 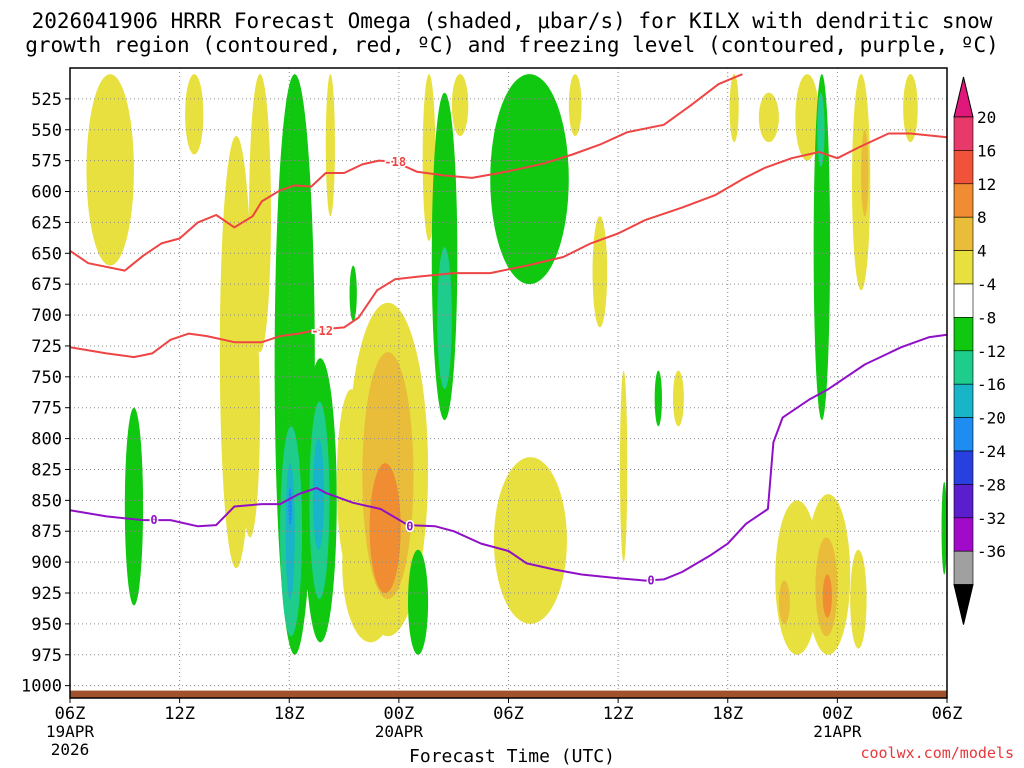 What do you see at coordinates (986, 117) in the screenshot?
I see `colorbar-label: 20` at bounding box center [986, 117].